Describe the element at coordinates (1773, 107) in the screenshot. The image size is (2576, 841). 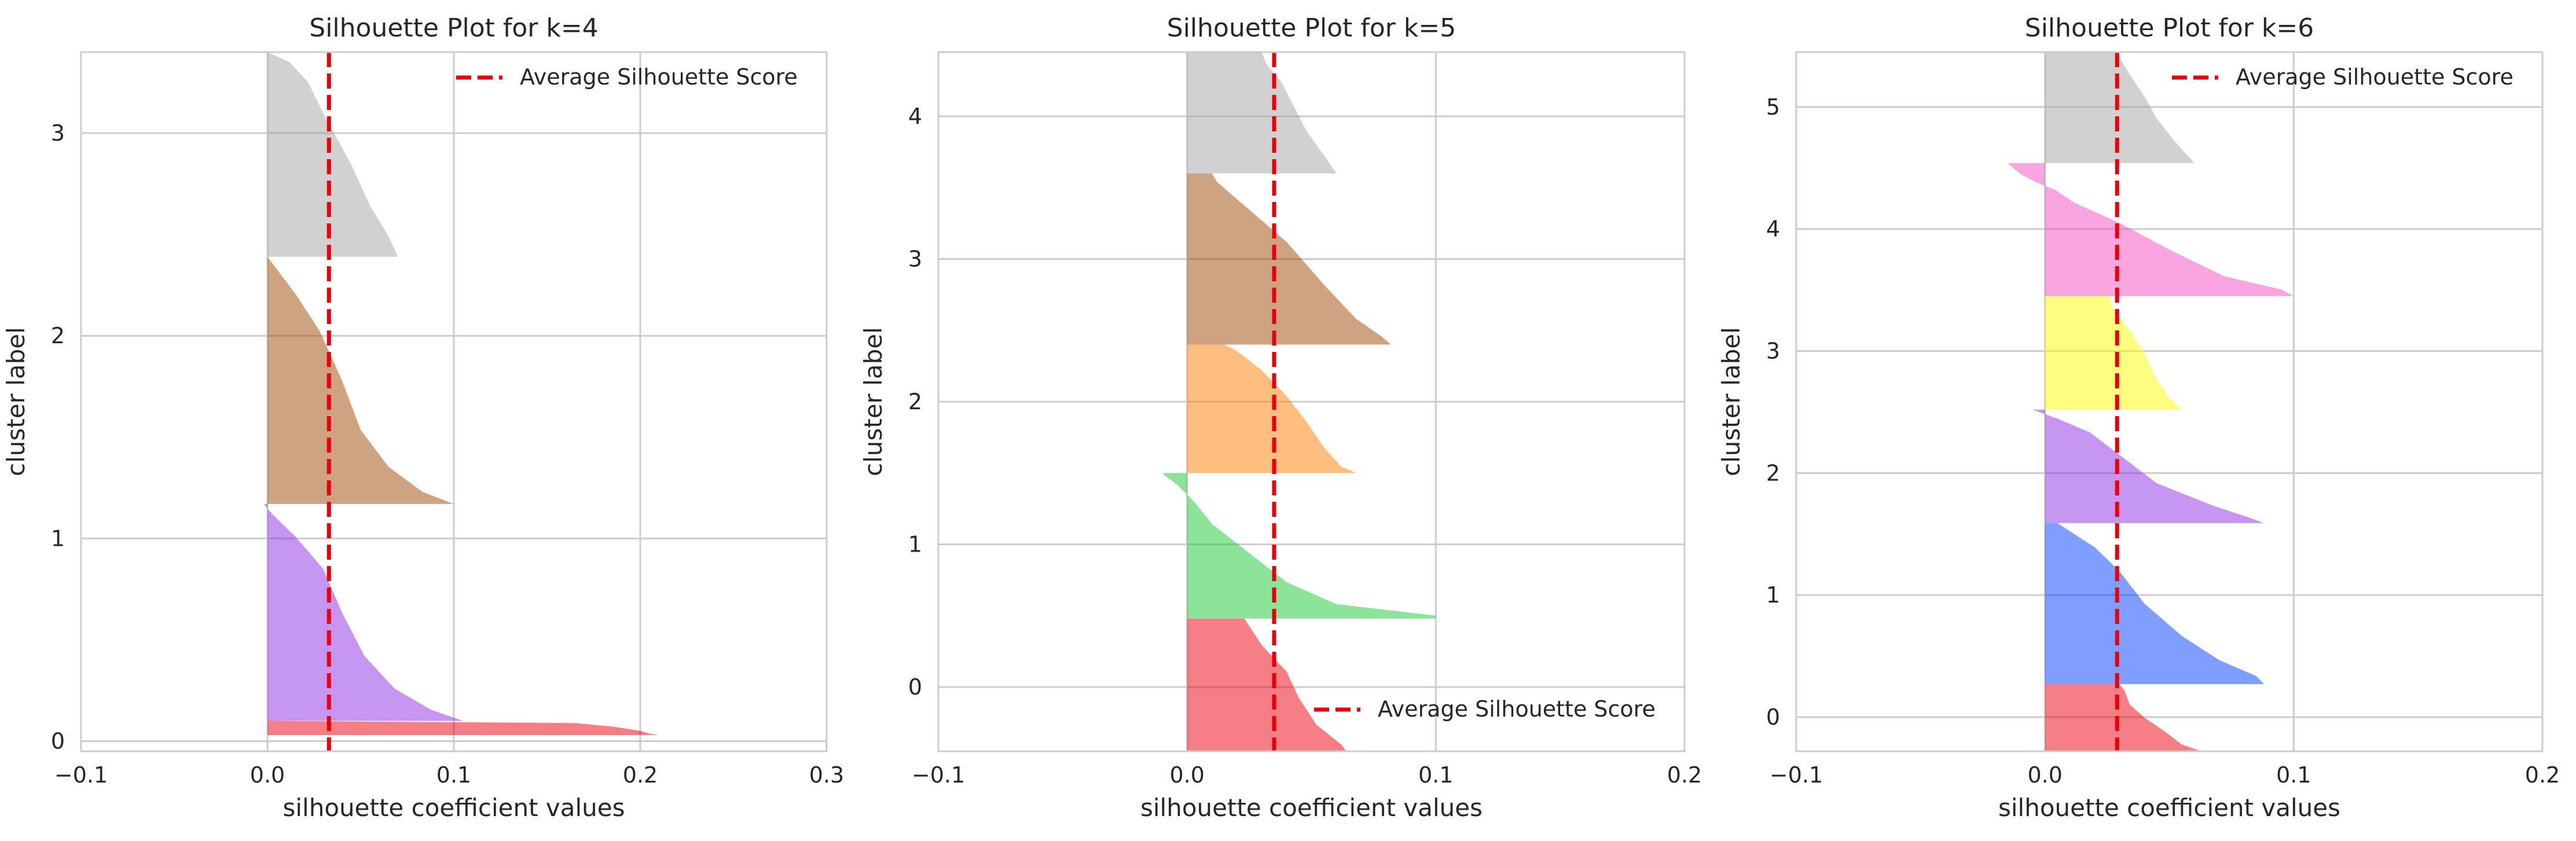
I see `y-tick-label: 5` at that location.